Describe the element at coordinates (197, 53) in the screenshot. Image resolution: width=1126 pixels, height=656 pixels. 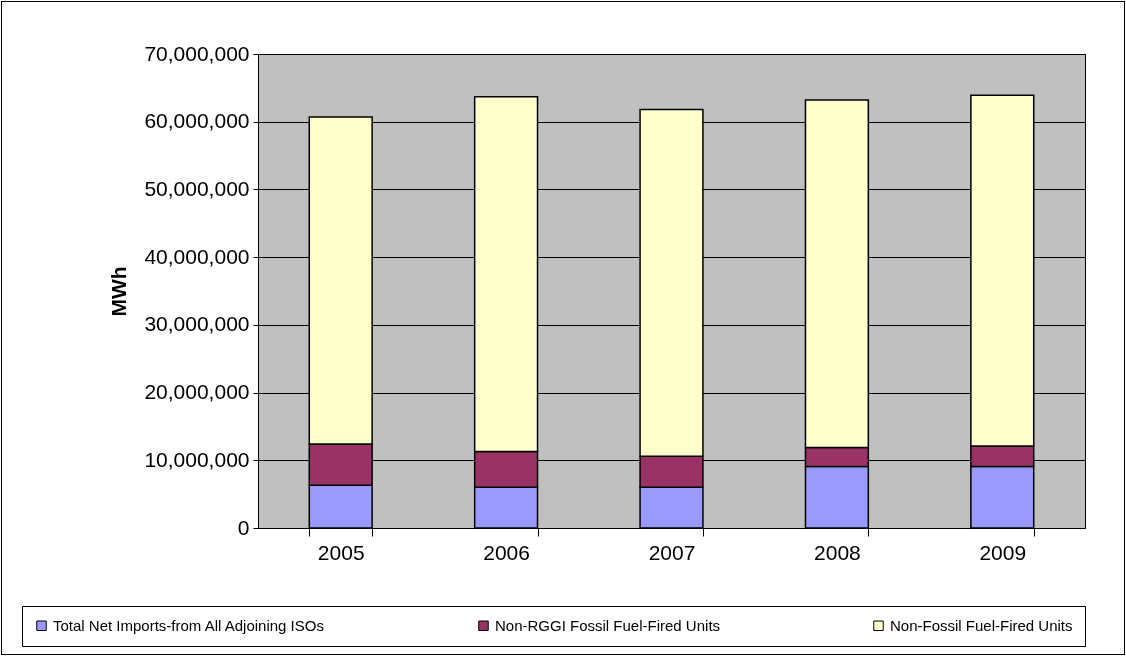
I see `y-tick-label: 70,000,000` at that location.